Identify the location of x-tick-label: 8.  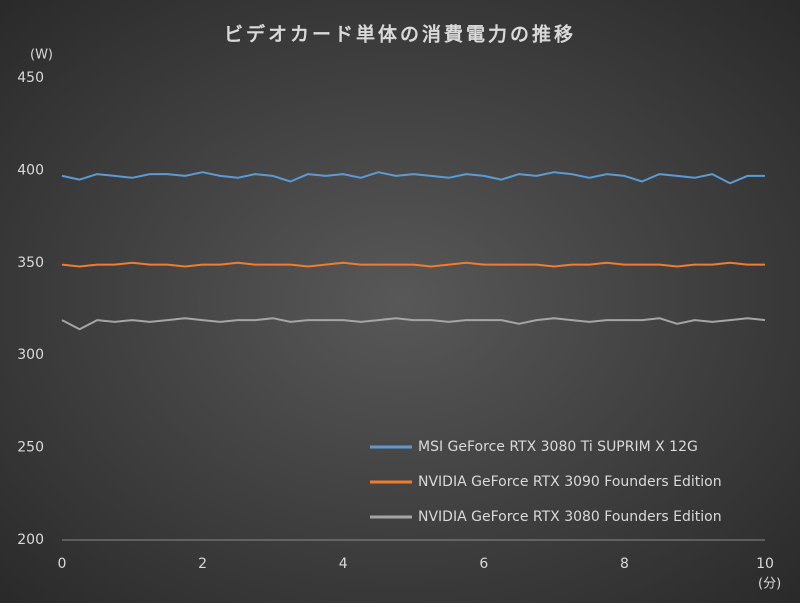
(624, 564).